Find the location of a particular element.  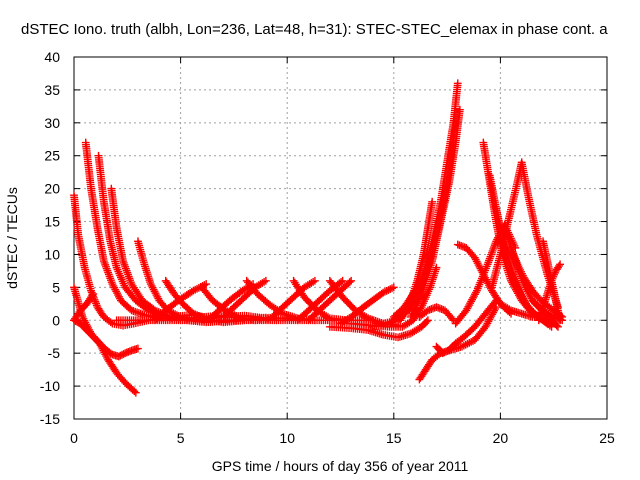

y-tick-label: -15 is located at coordinates (50, 419).